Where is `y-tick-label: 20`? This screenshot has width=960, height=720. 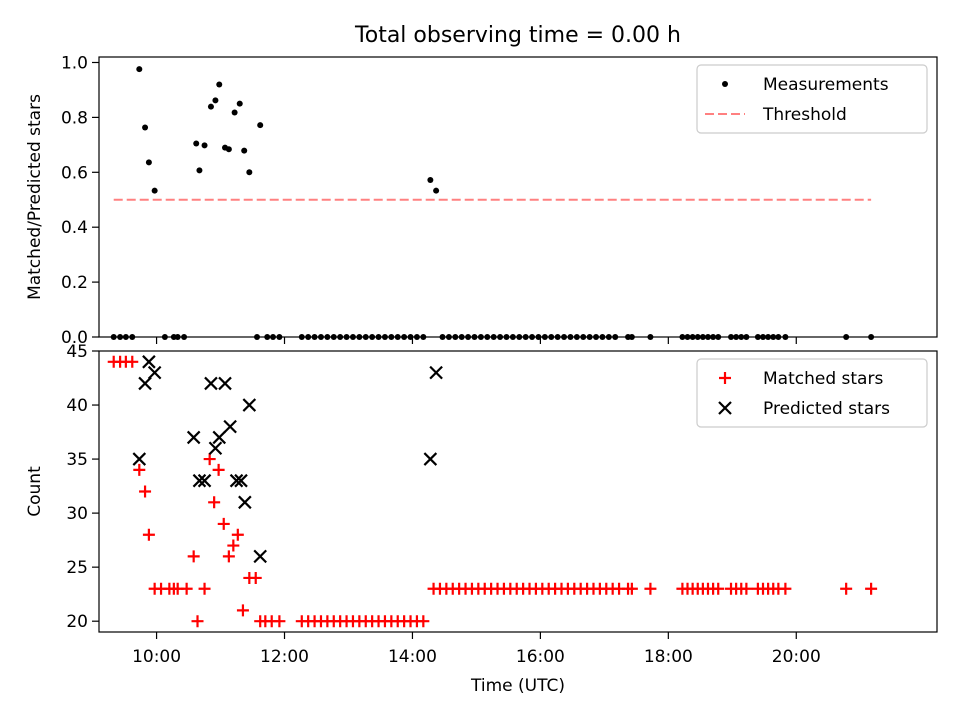 y-tick-label: 20 is located at coordinates (77, 622).